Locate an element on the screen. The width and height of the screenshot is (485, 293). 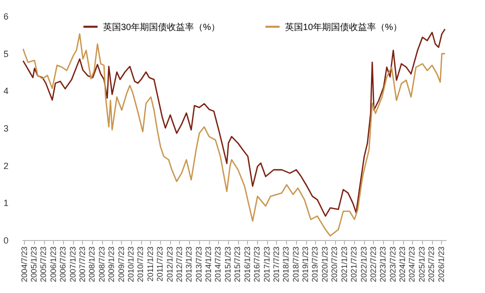
x-tick-label: 2021/1/23 is located at coordinates (344, 264).